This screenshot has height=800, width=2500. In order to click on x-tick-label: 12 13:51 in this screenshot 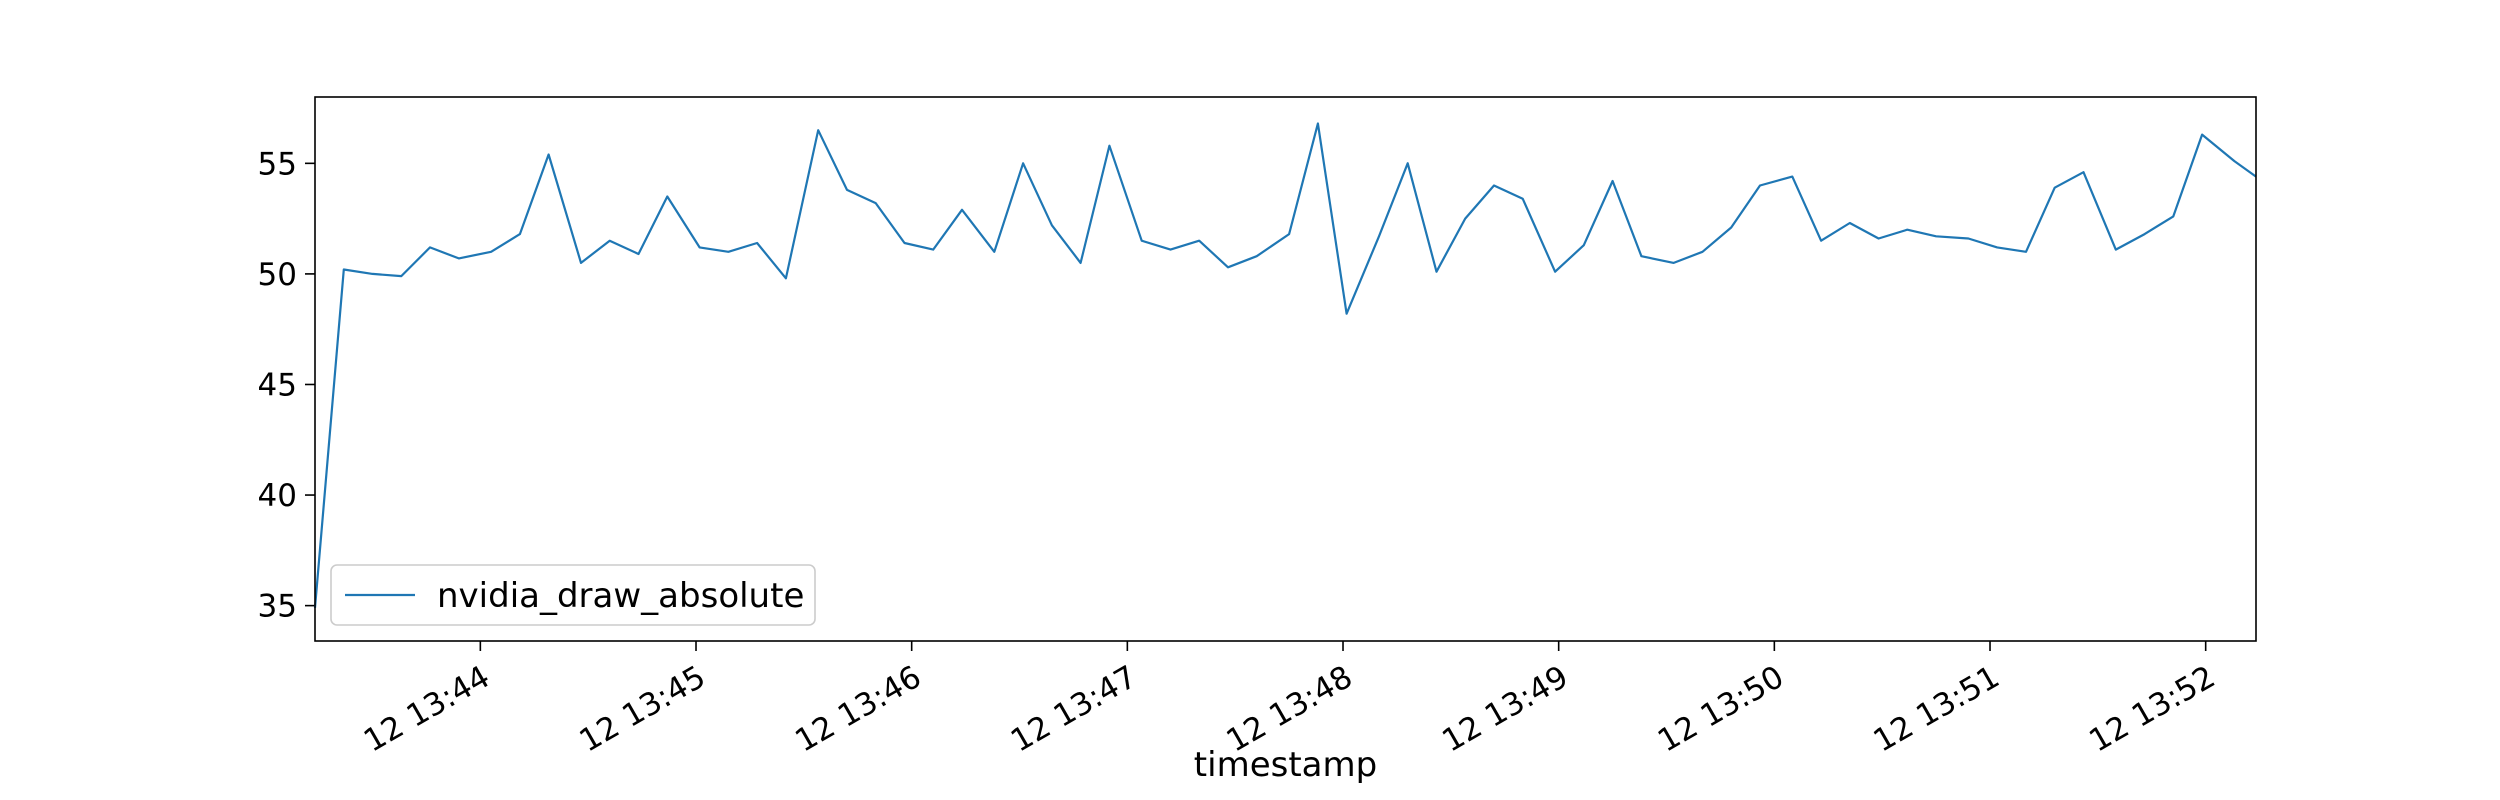, I will do `click(1937, 709)`.